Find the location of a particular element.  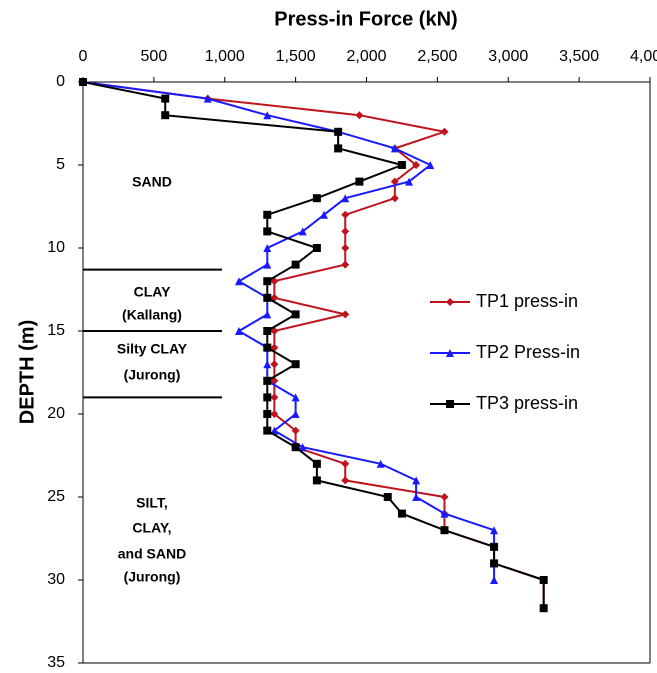

x-tick-label: 1,000 is located at coordinates (225, 56).